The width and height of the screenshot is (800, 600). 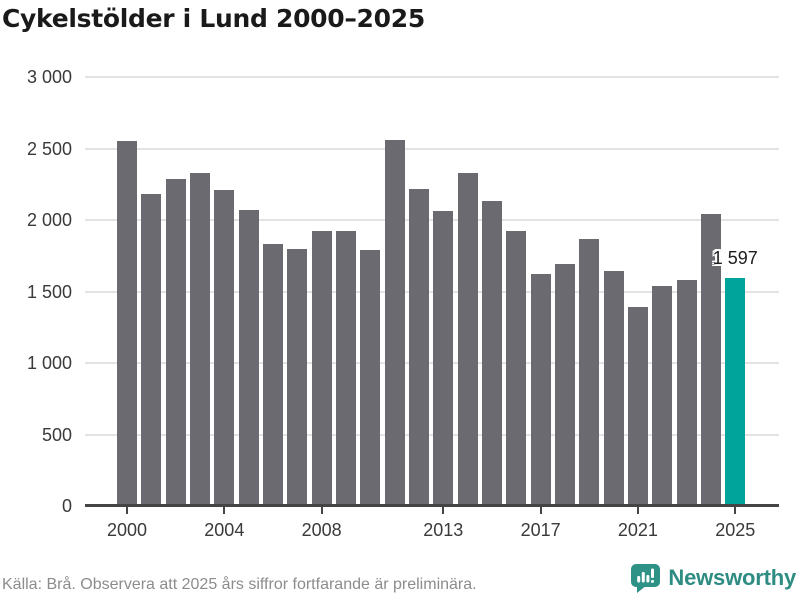 I want to click on y-axis-label-0: 0, so click(x=66, y=506).